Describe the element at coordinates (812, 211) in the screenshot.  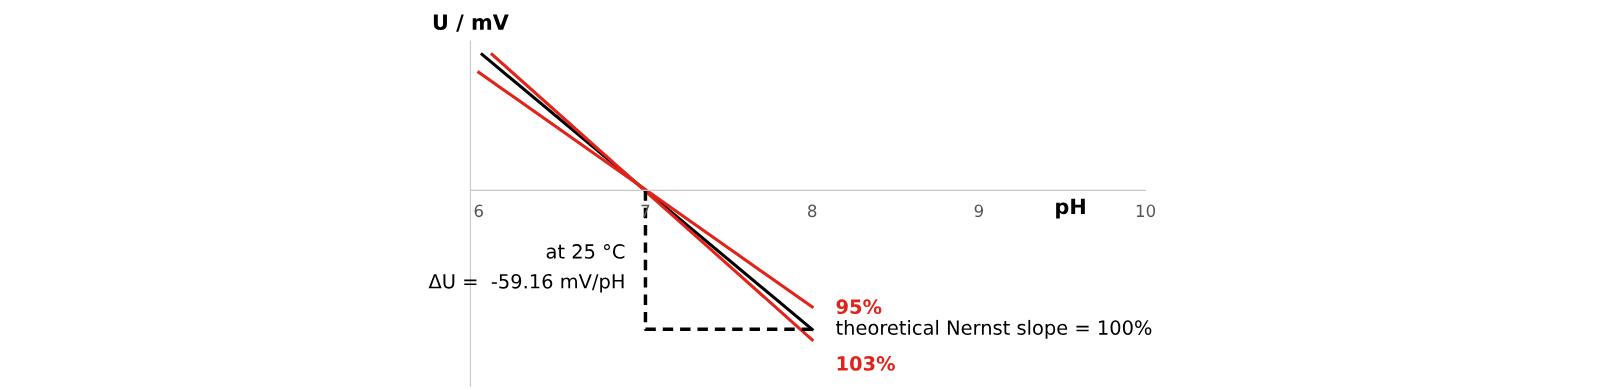
I see `x-tick-label: 8` at that location.